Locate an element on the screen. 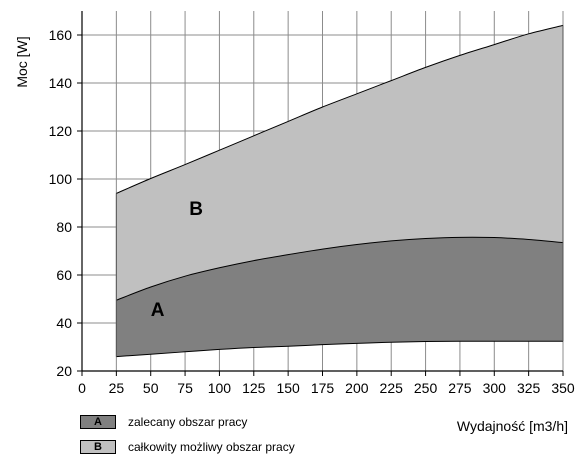  legend-item-b: B całkowity możliwy obszar pracy is located at coordinates (187, 447).